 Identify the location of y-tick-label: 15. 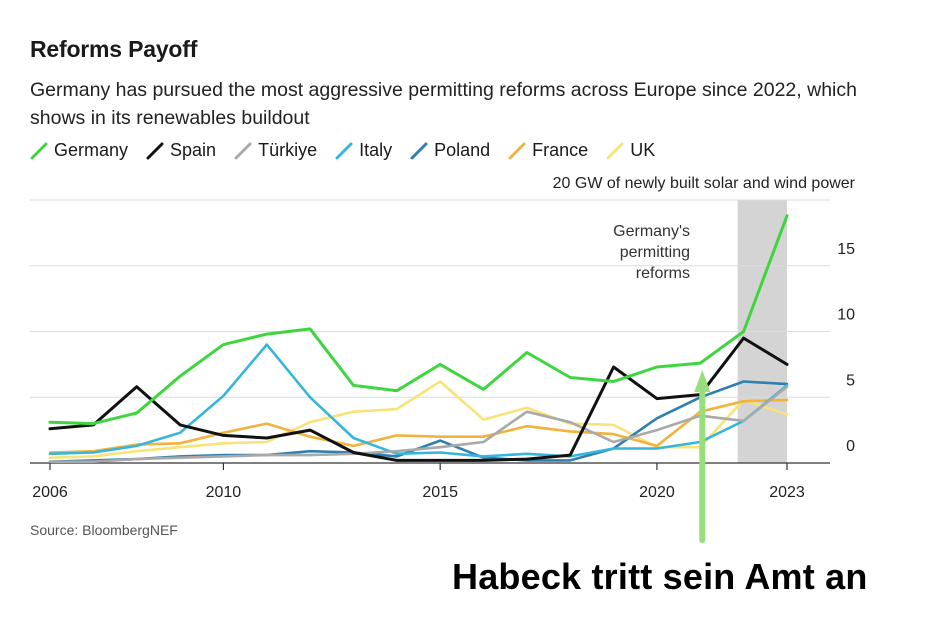
(846, 249).